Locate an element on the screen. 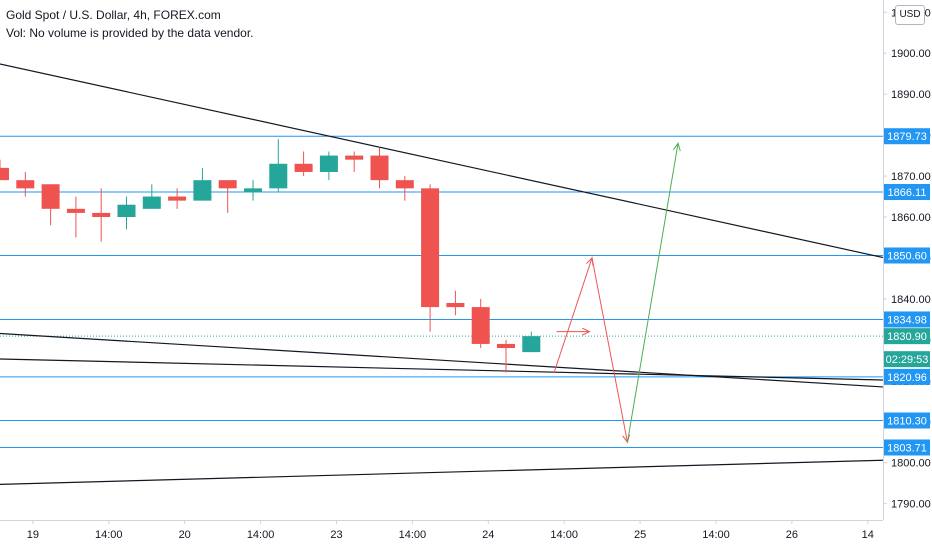 Image resolution: width=932 pixels, height=550 pixels. x-tick-label: 20 is located at coordinates (185, 535).